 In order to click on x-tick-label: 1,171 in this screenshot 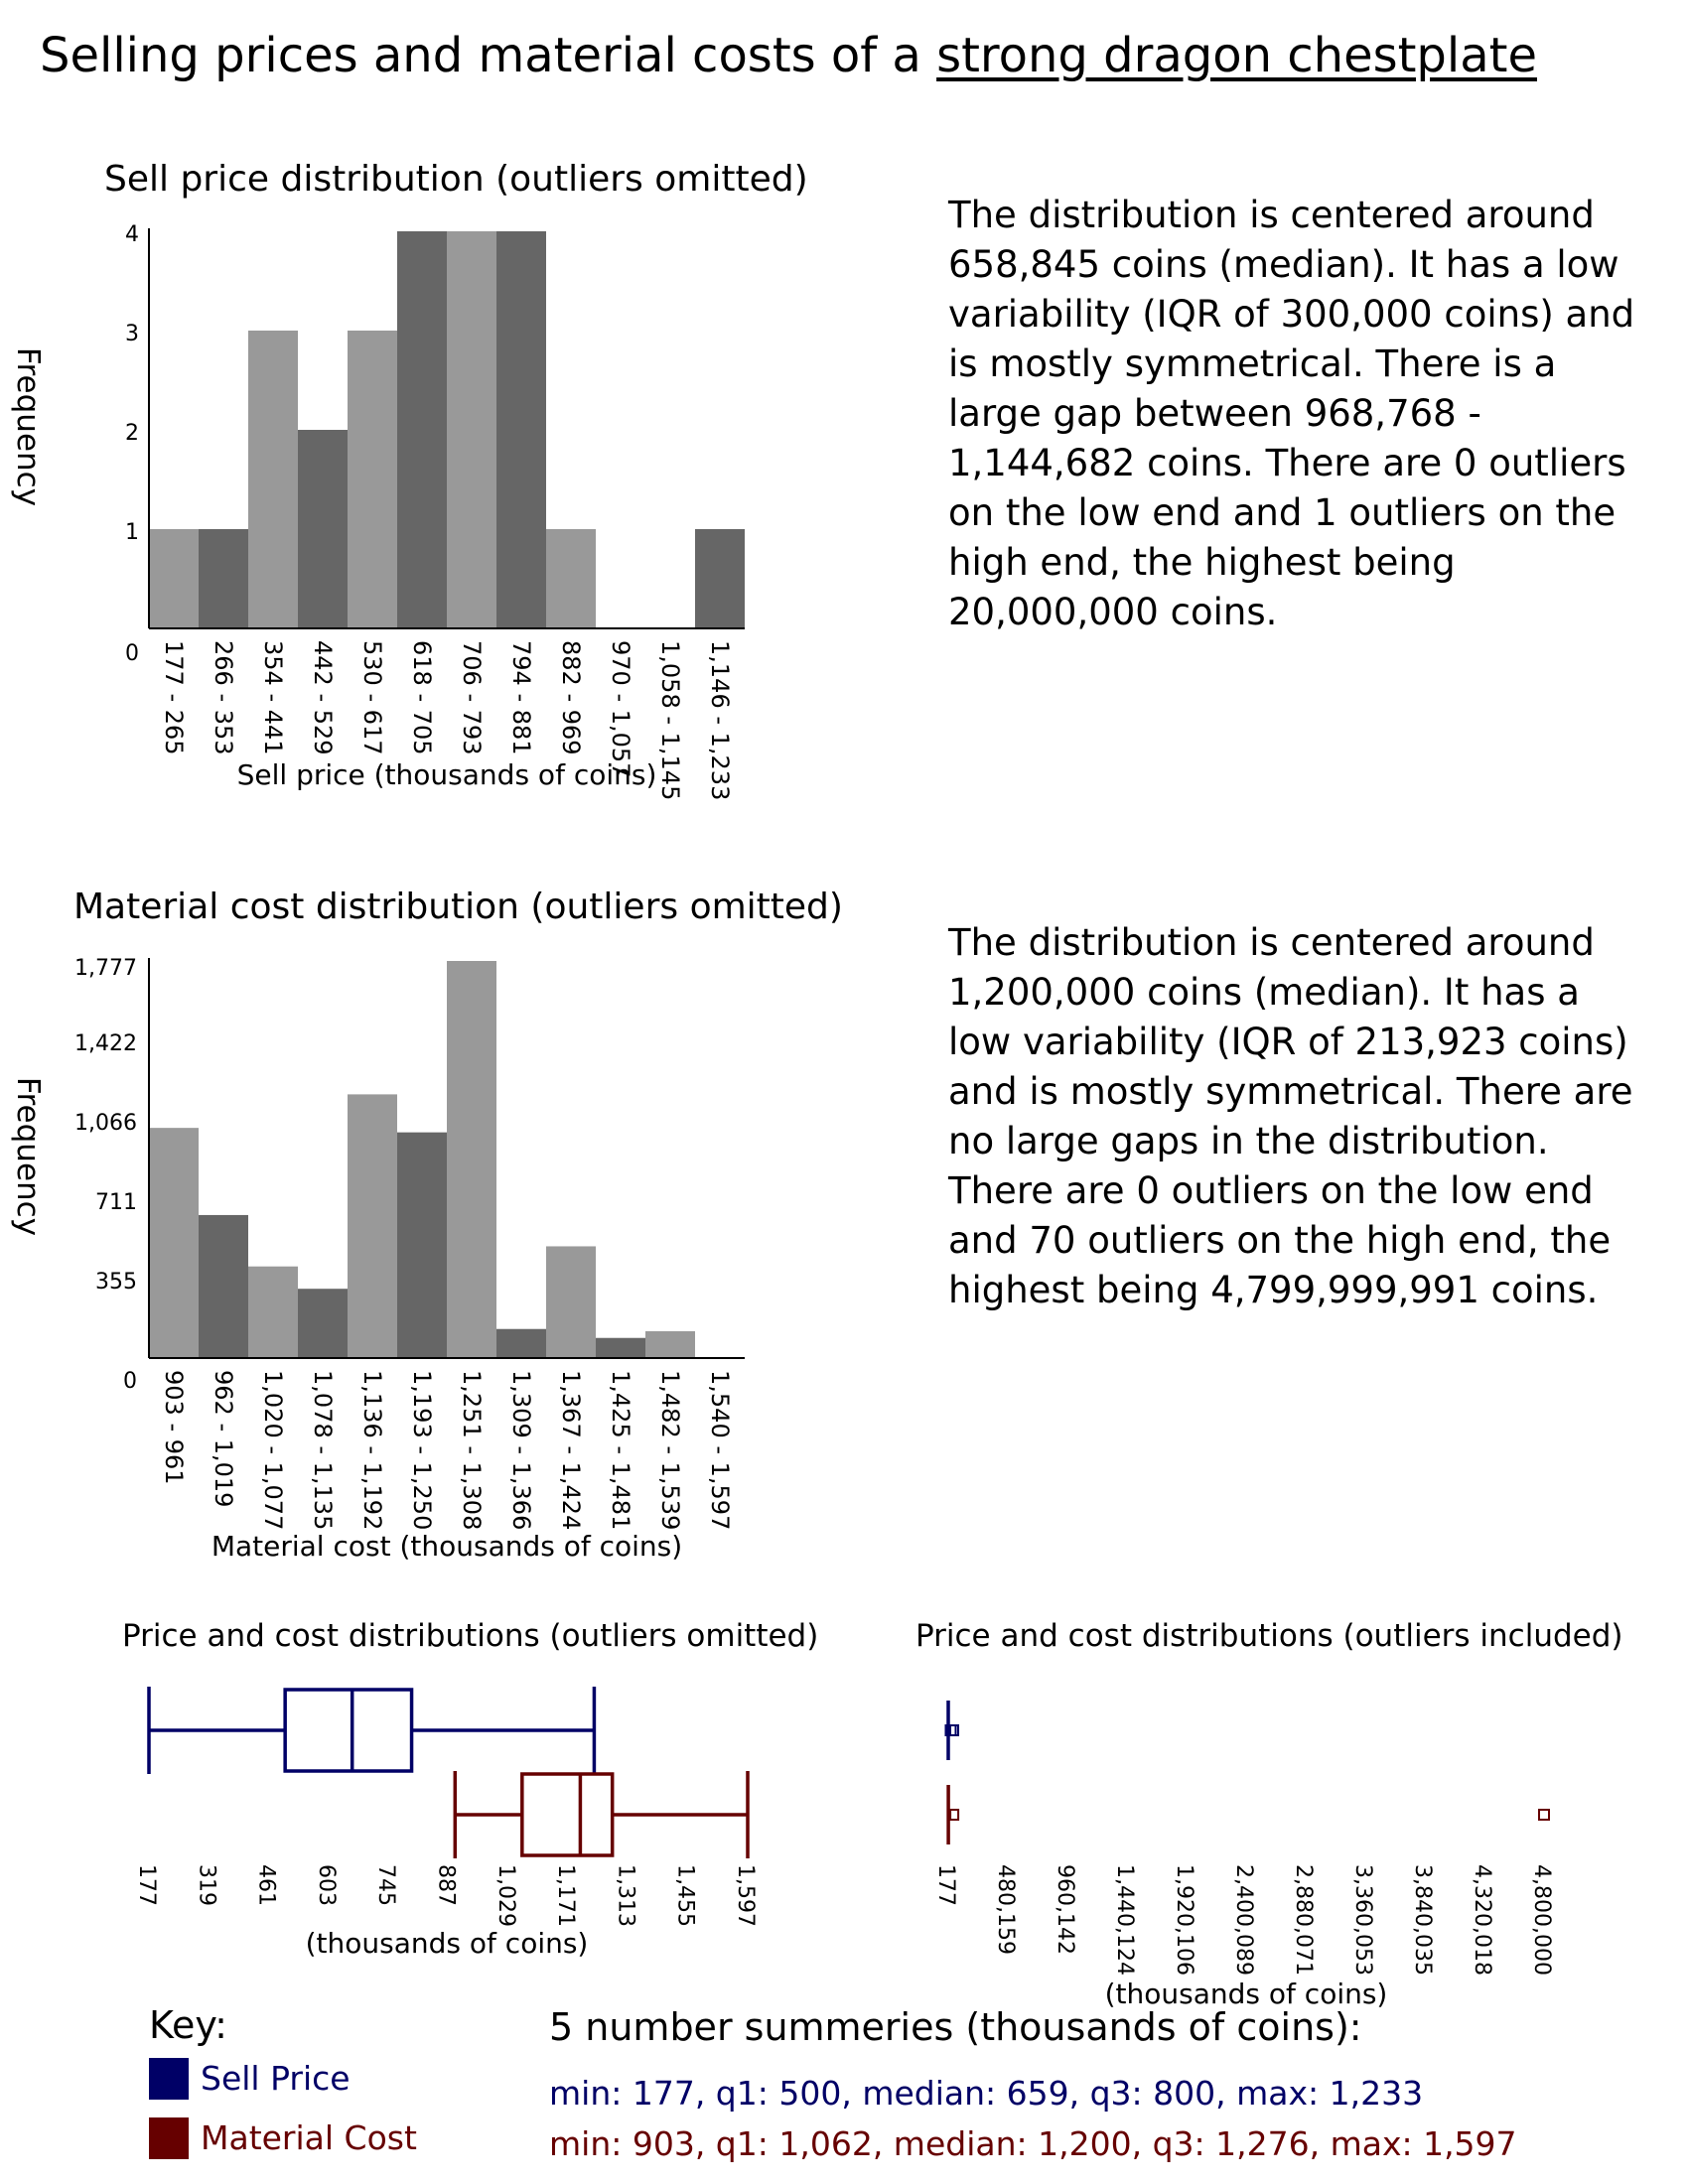, I will do `click(565, 1895)`.